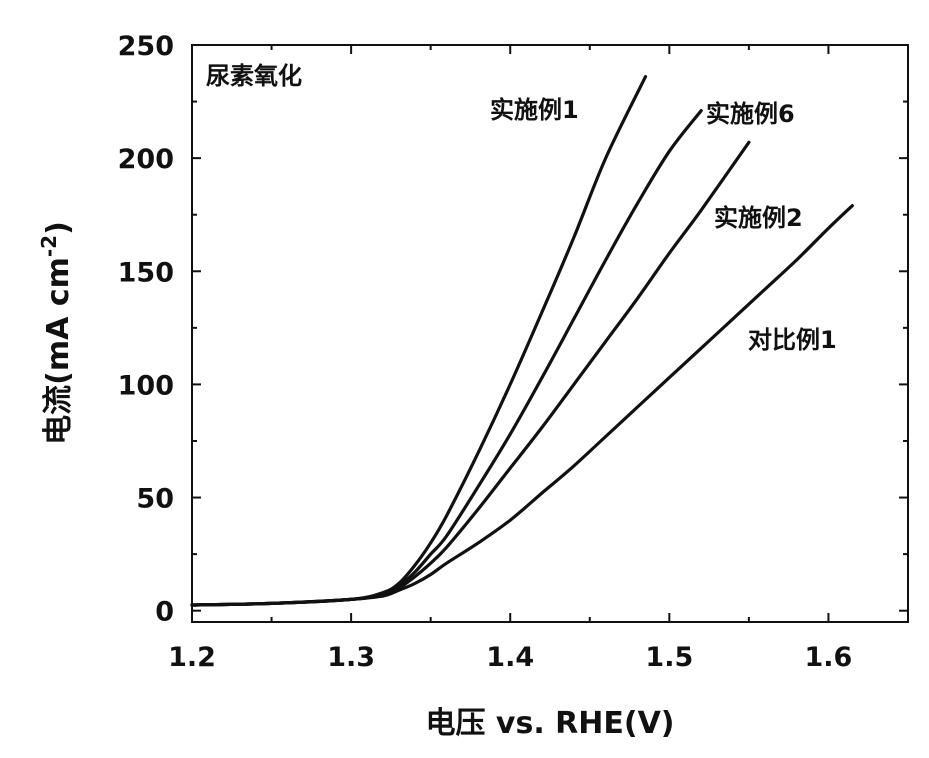 The height and width of the screenshot is (758, 929). Describe the element at coordinates (758, 218) in the screenshot. I see `series-label-2: 实施例2` at that location.